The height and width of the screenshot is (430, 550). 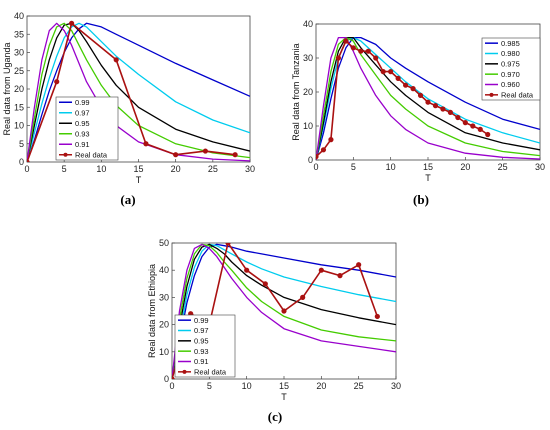 What do you see at coordinates (201, 361) in the screenshot?
I see `legend-entry: 0.91` at bounding box center [201, 361].